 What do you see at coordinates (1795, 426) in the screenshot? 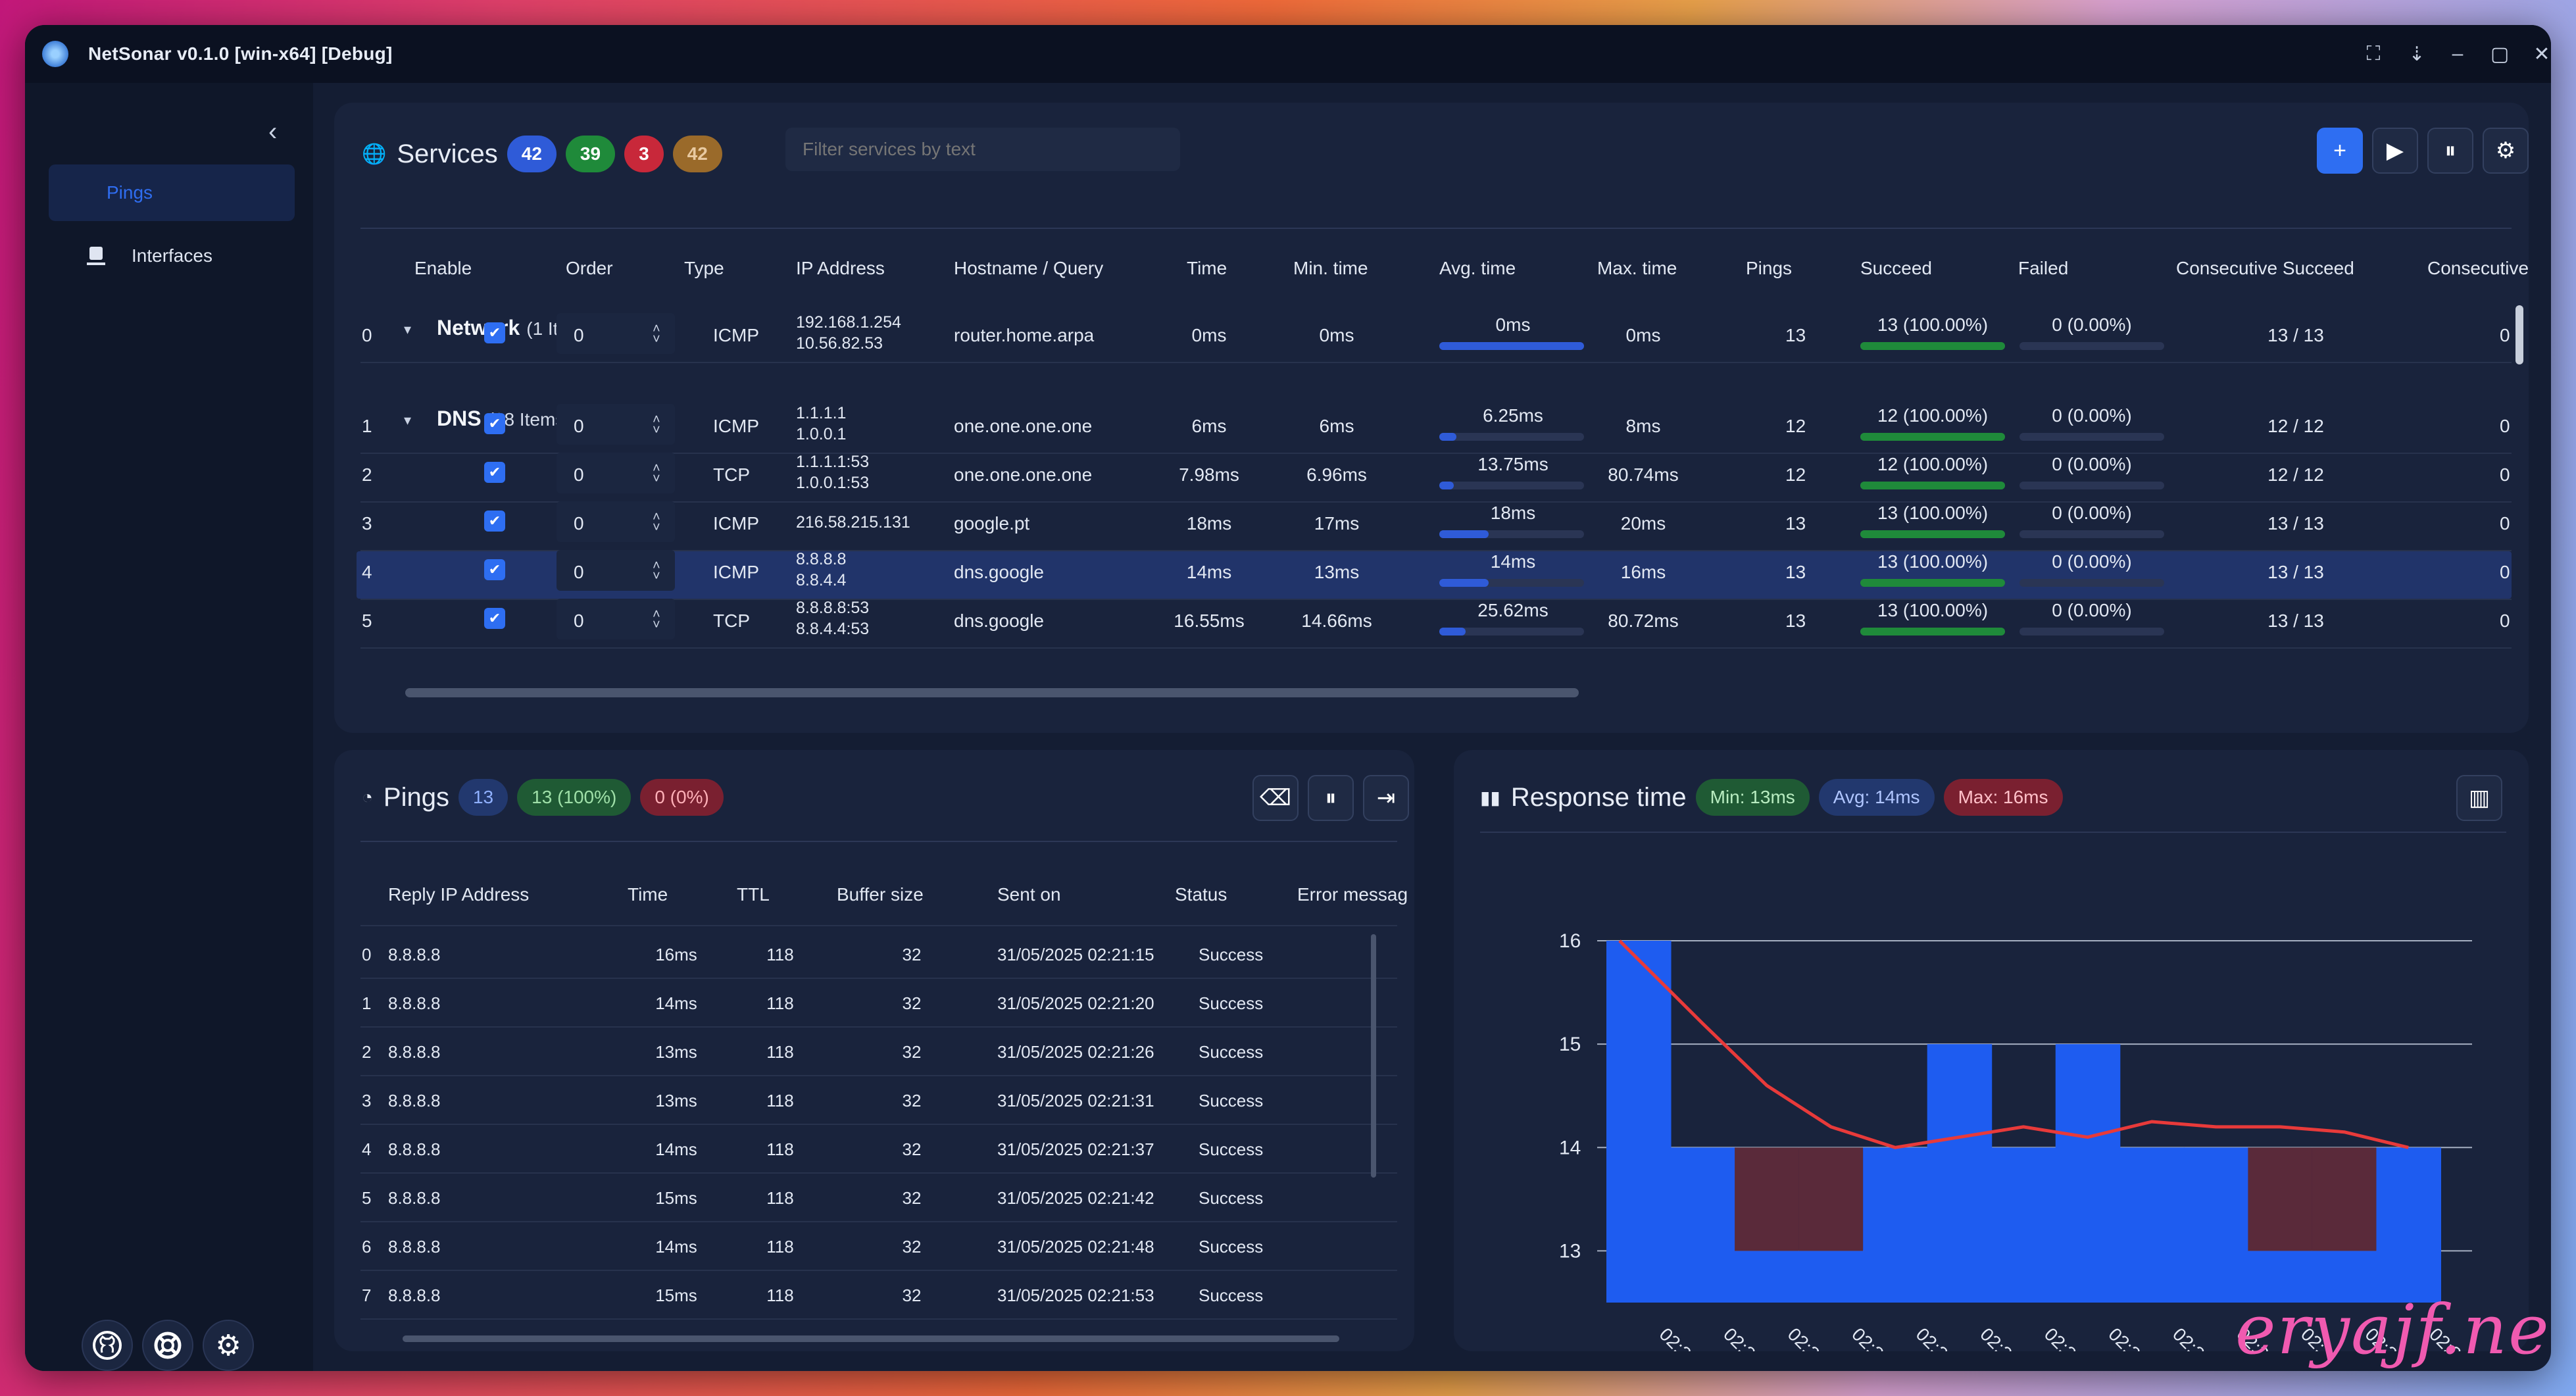
I see `pings-count: 12` at bounding box center [1795, 426].